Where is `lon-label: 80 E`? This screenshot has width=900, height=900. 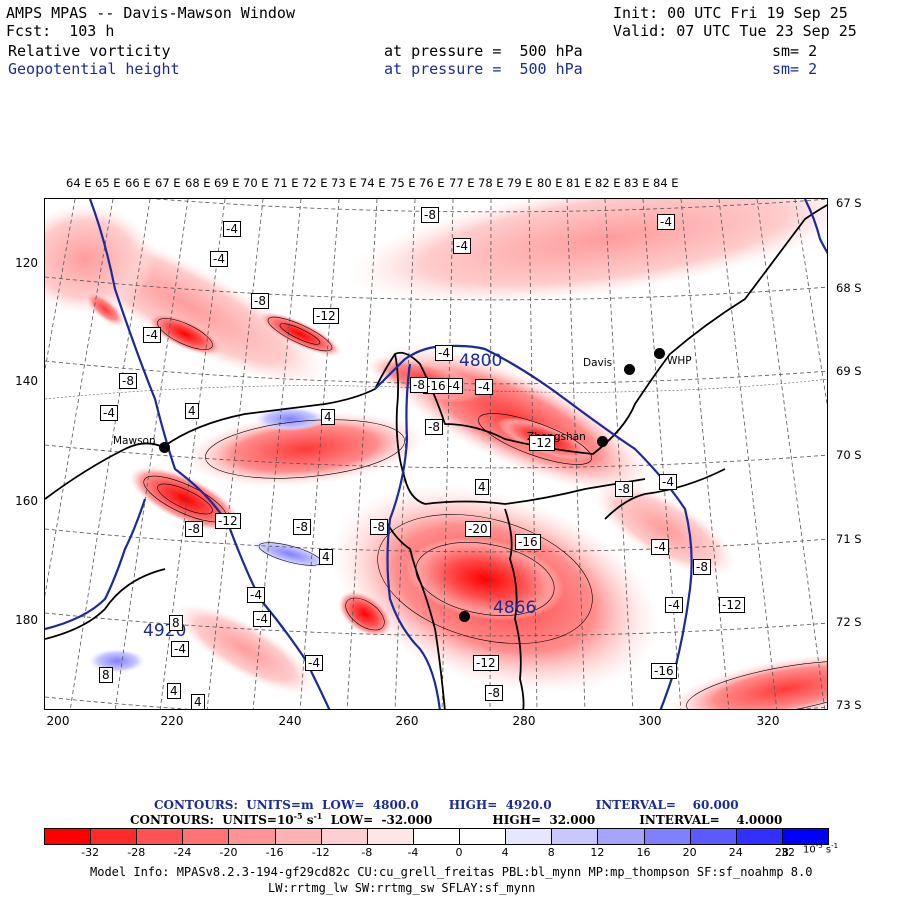 lon-label: 80 E is located at coordinates (550, 183).